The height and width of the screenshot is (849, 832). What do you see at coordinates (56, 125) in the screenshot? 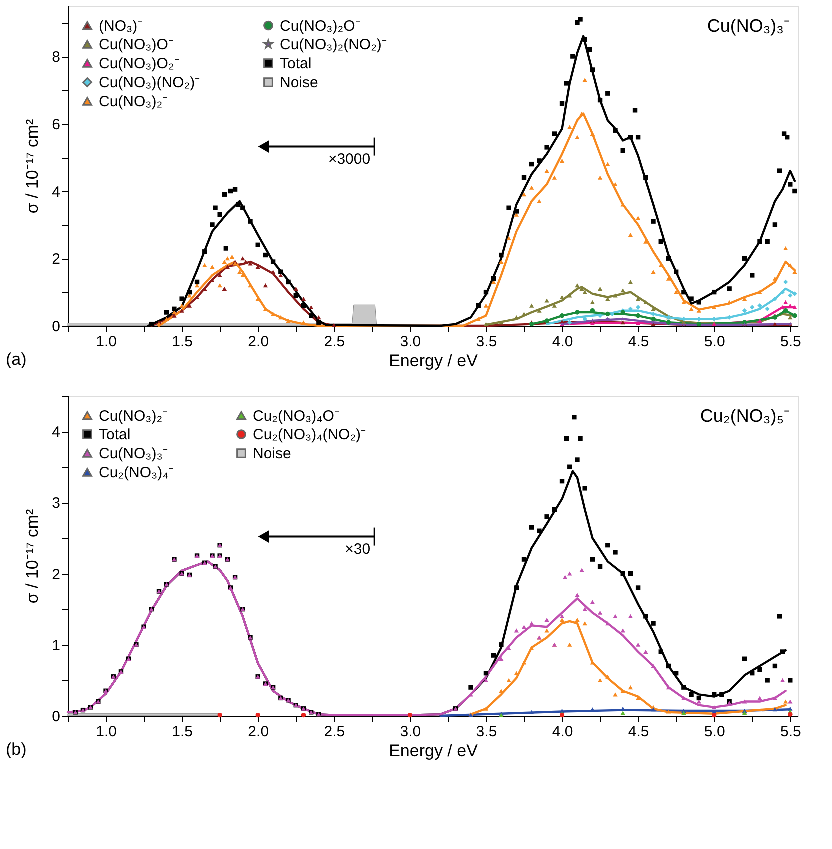
I see `y-tick-label: 6` at bounding box center [56, 125].